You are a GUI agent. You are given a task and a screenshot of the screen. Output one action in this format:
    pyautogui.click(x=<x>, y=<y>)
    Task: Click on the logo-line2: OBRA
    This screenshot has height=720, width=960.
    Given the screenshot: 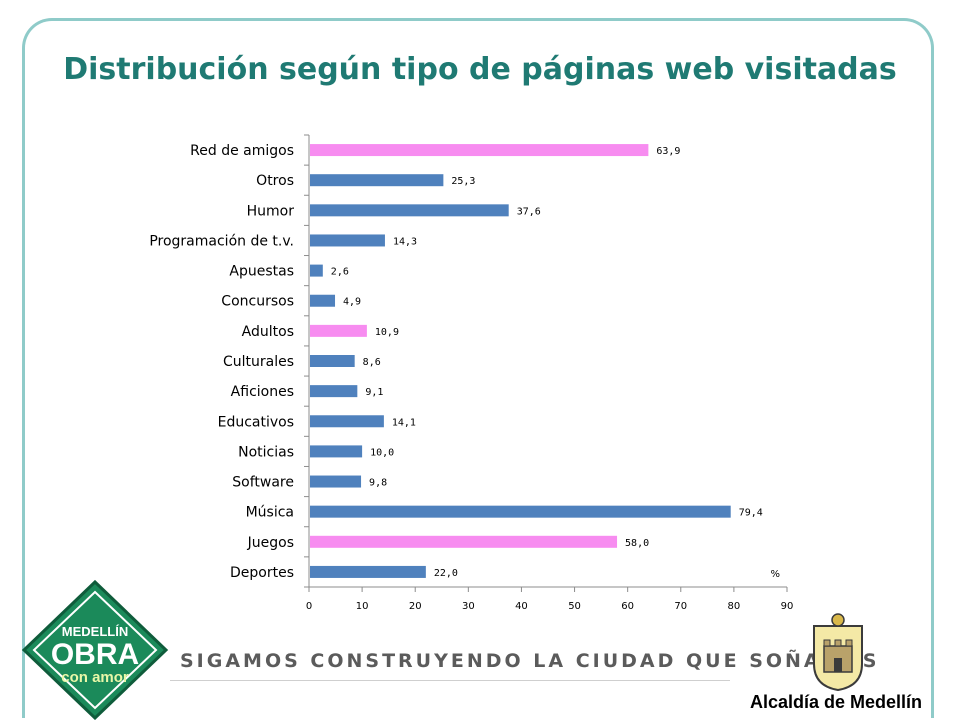 What is the action you would take?
    pyautogui.click(x=95, y=654)
    